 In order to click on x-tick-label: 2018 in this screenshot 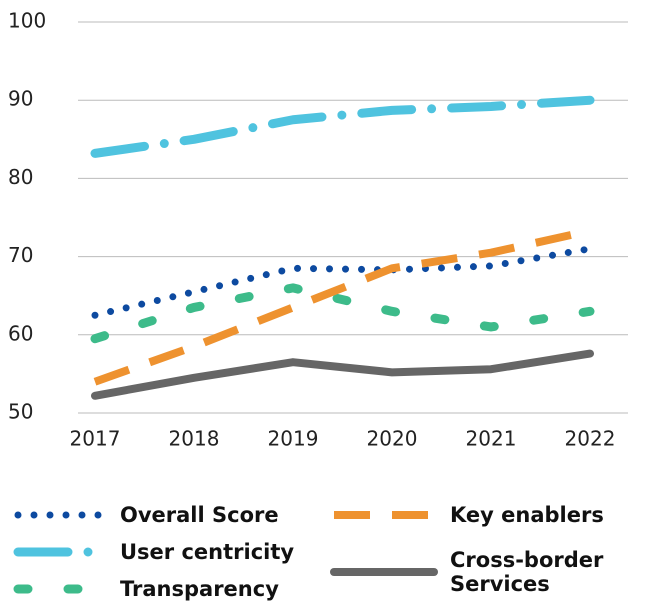, I will do `click(194, 439)`.